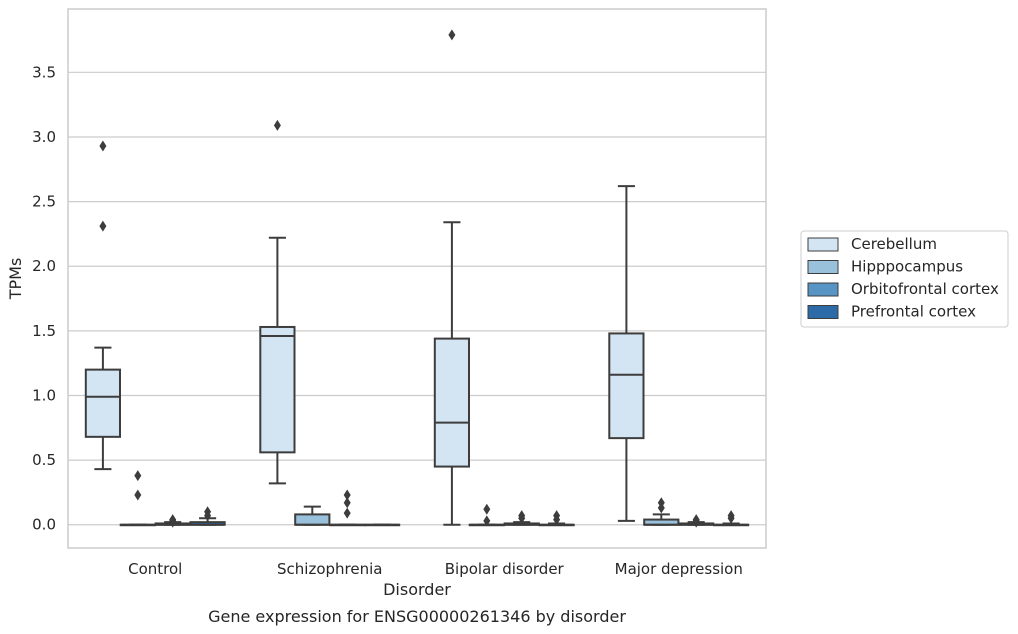 The image size is (1018, 634). Describe the element at coordinates (44, 525) in the screenshot. I see `y-tick-label: 0.0` at that location.